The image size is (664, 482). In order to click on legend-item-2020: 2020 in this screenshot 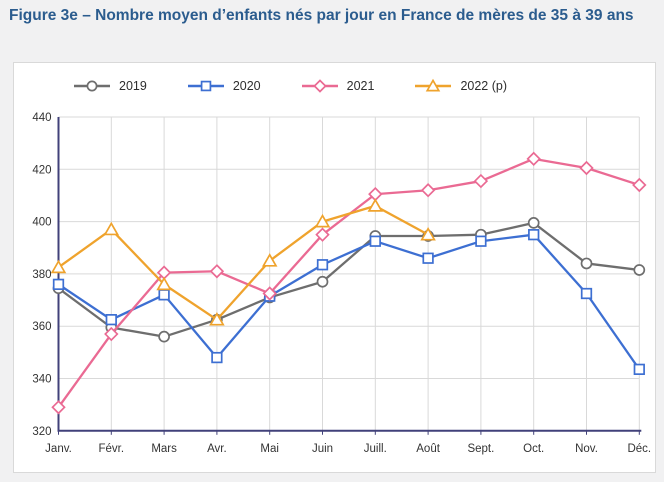, I will do `click(224, 86)`.